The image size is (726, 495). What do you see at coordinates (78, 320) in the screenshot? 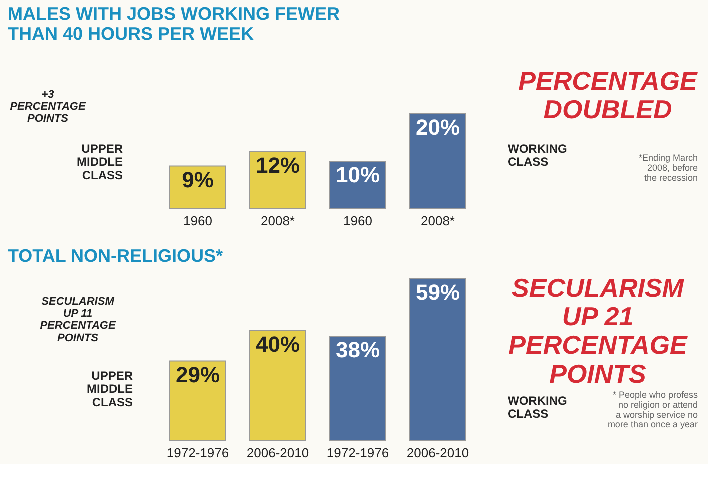
I see `text: SECULARISM UP 11 PERCENTAGE POINTS` at bounding box center [78, 320].